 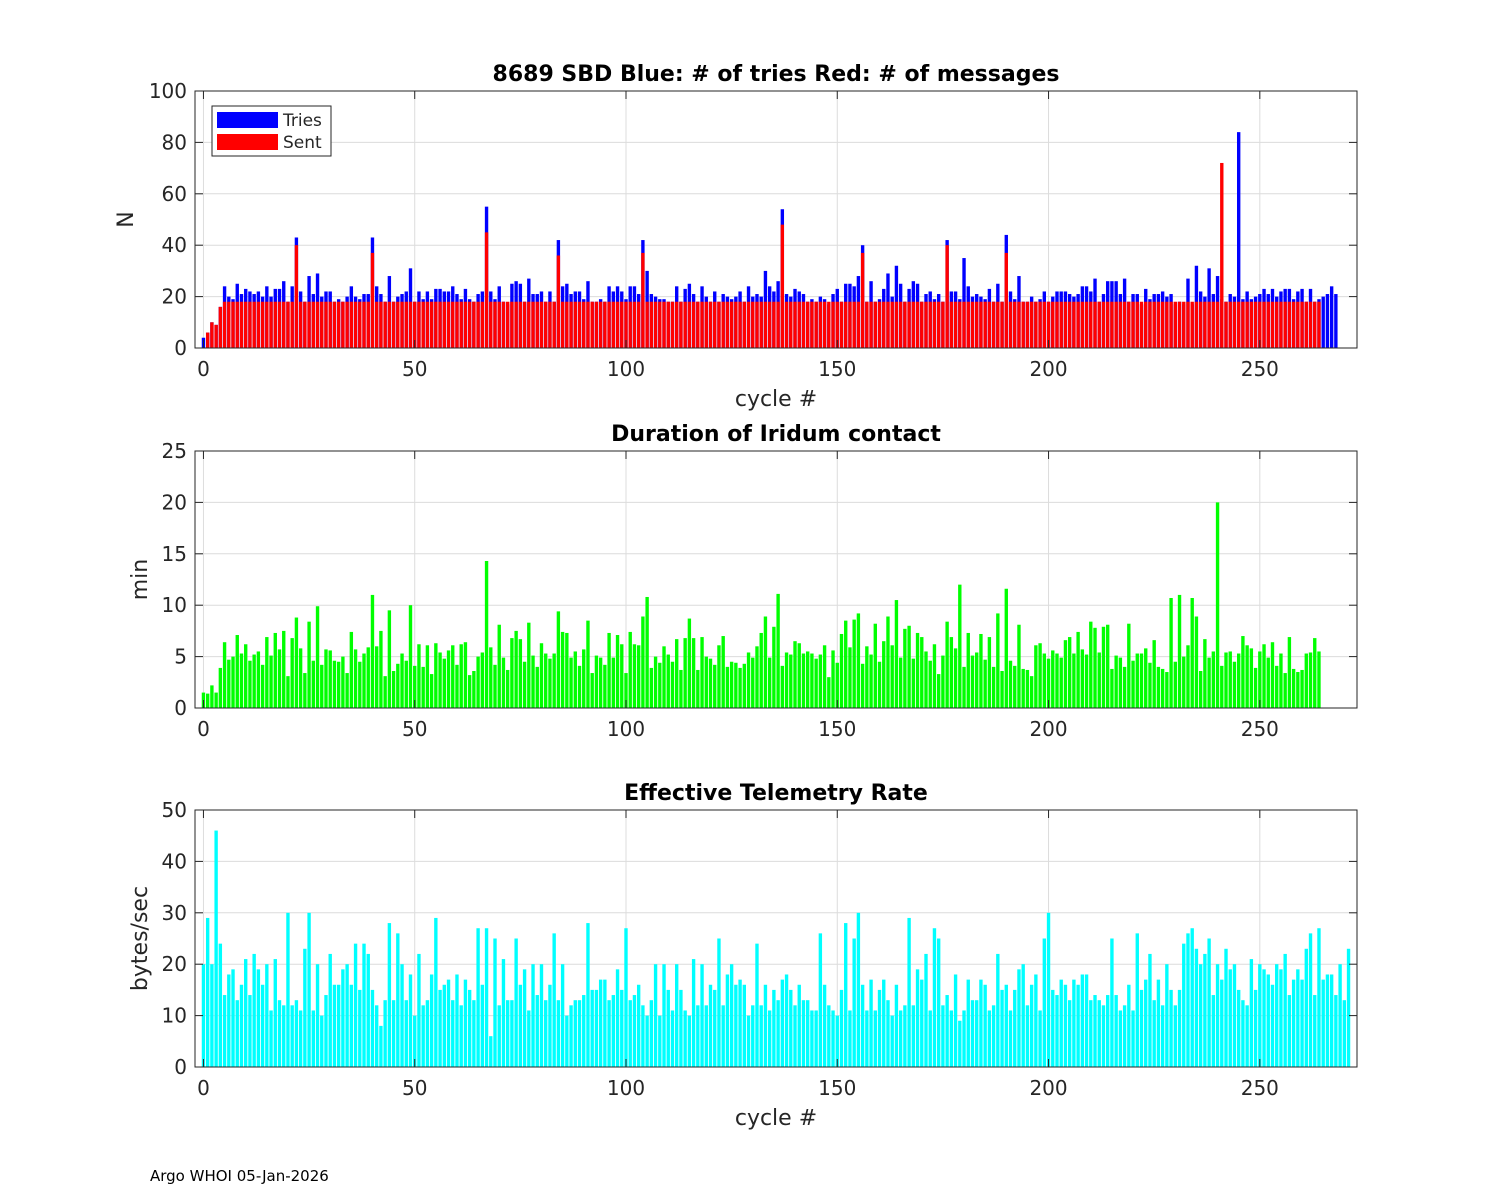 I want to click on y-tick-label: 60, so click(x=174, y=194).